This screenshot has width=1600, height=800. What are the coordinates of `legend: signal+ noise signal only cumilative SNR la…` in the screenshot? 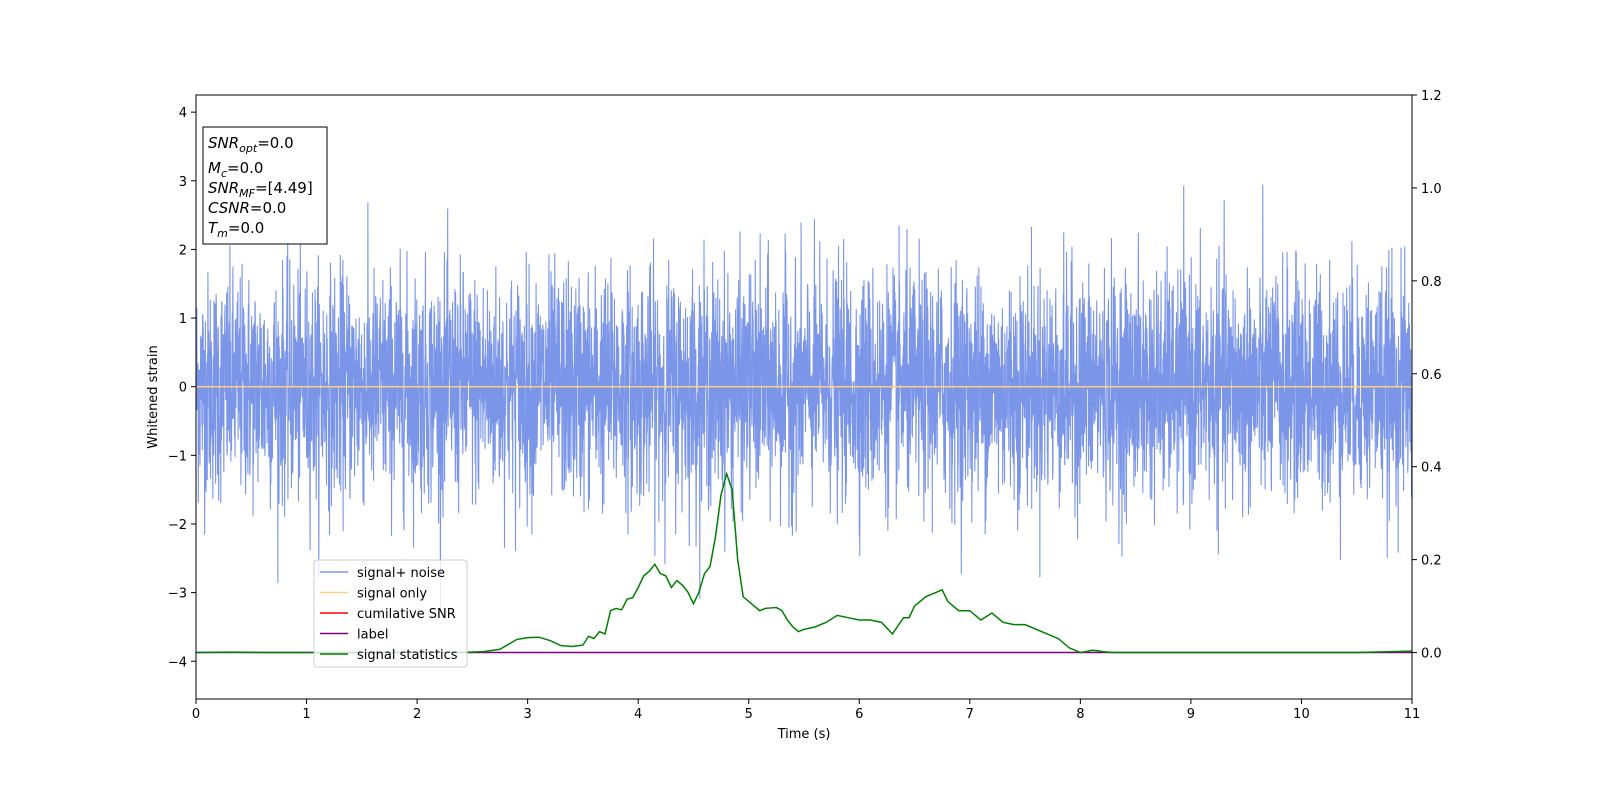 It's located at (390, 613).